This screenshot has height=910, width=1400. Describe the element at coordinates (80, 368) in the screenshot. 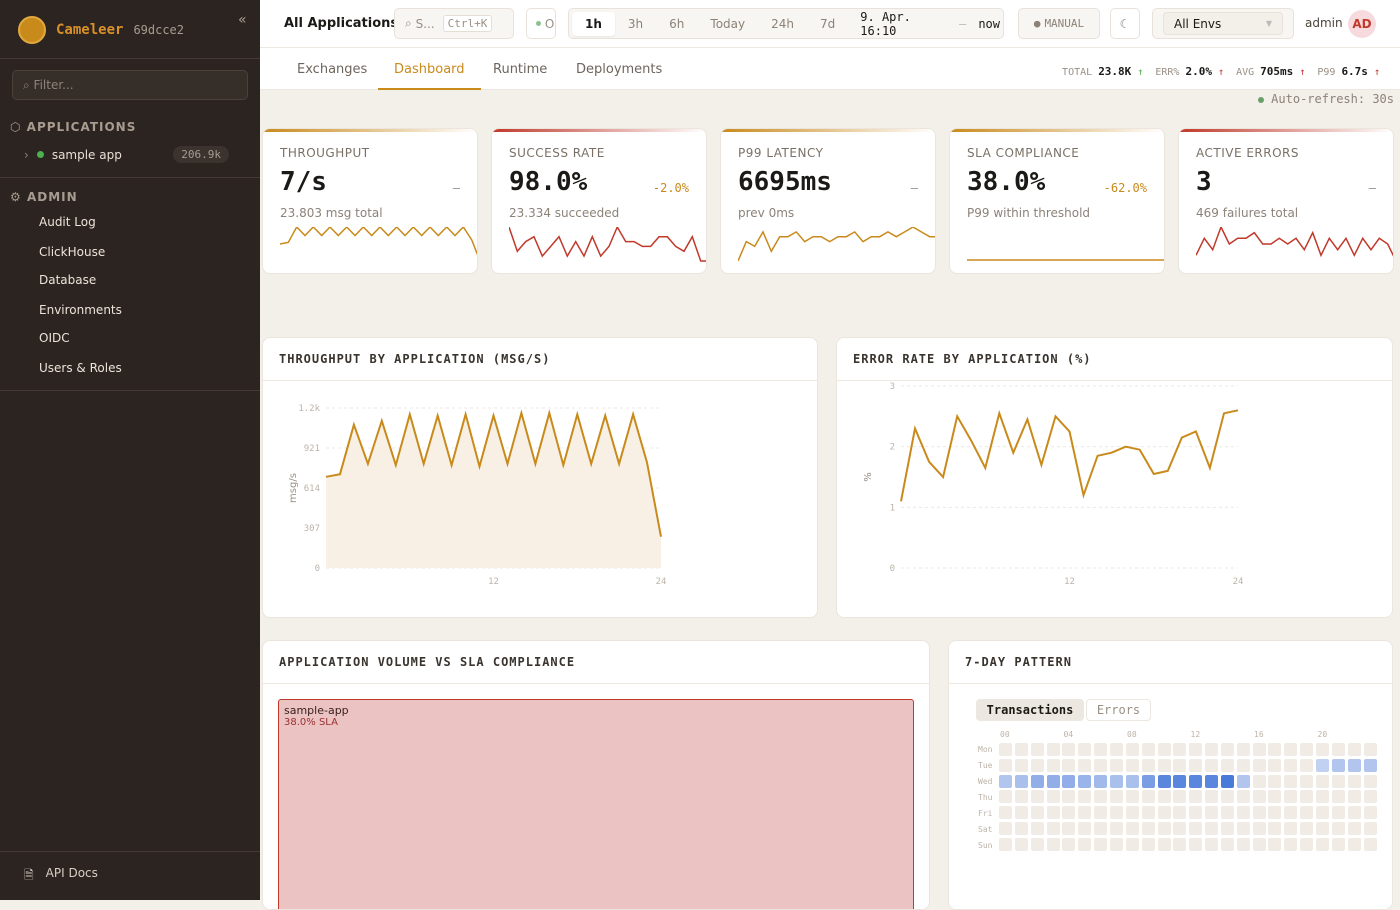

I see `sidebar-item-users-roles: Users & Roles` at that location.